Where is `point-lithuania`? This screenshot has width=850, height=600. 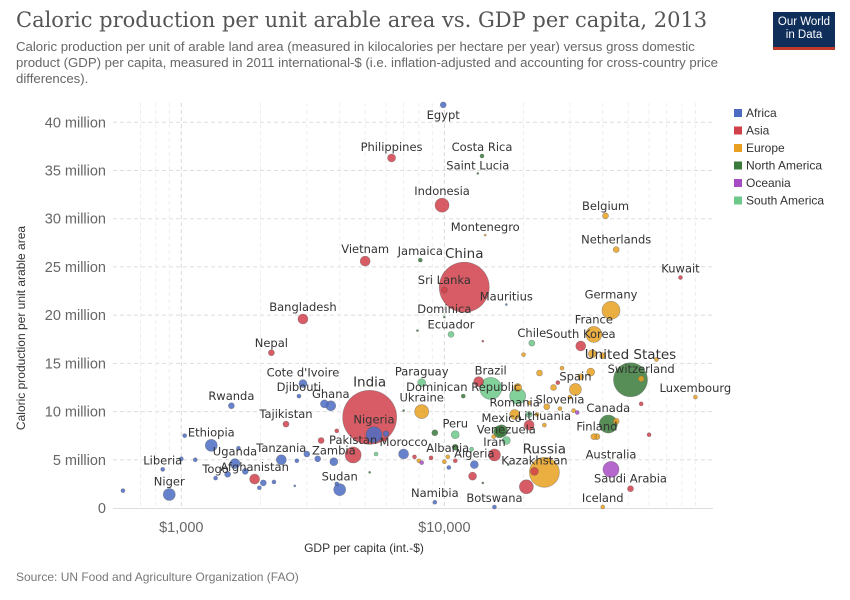 point-lithuania is located at coordinates (544, 425).